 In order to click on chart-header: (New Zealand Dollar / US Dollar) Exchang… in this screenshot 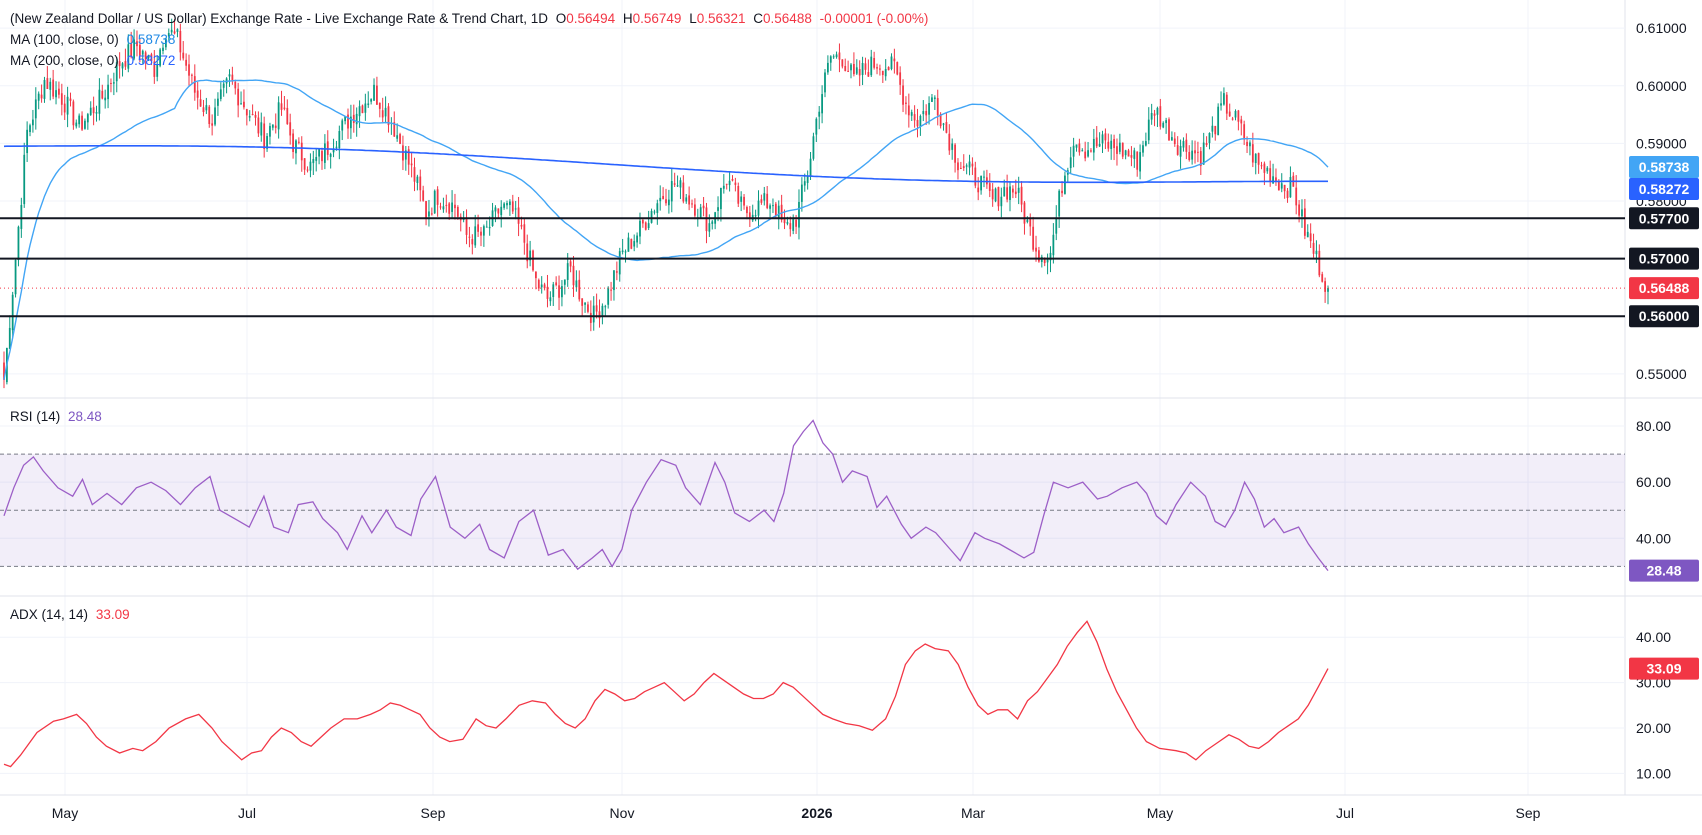, I will do `click(471, 18)`.